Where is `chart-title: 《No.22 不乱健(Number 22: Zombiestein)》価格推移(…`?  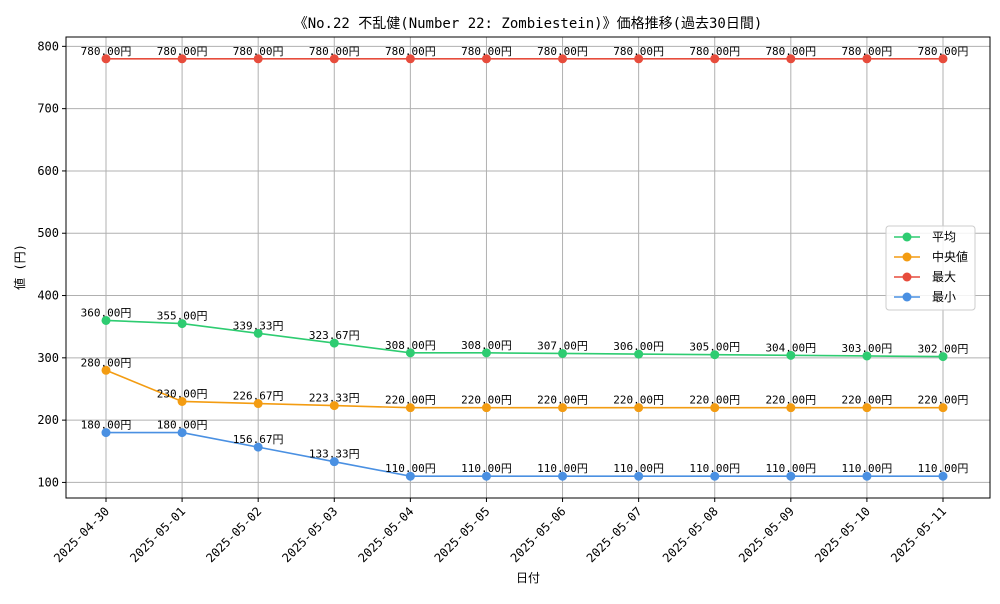 chart-title: 《No.22 不乱健(Number 22: Zombiestein)》価格推移(… is located at coordinates (528, 24).